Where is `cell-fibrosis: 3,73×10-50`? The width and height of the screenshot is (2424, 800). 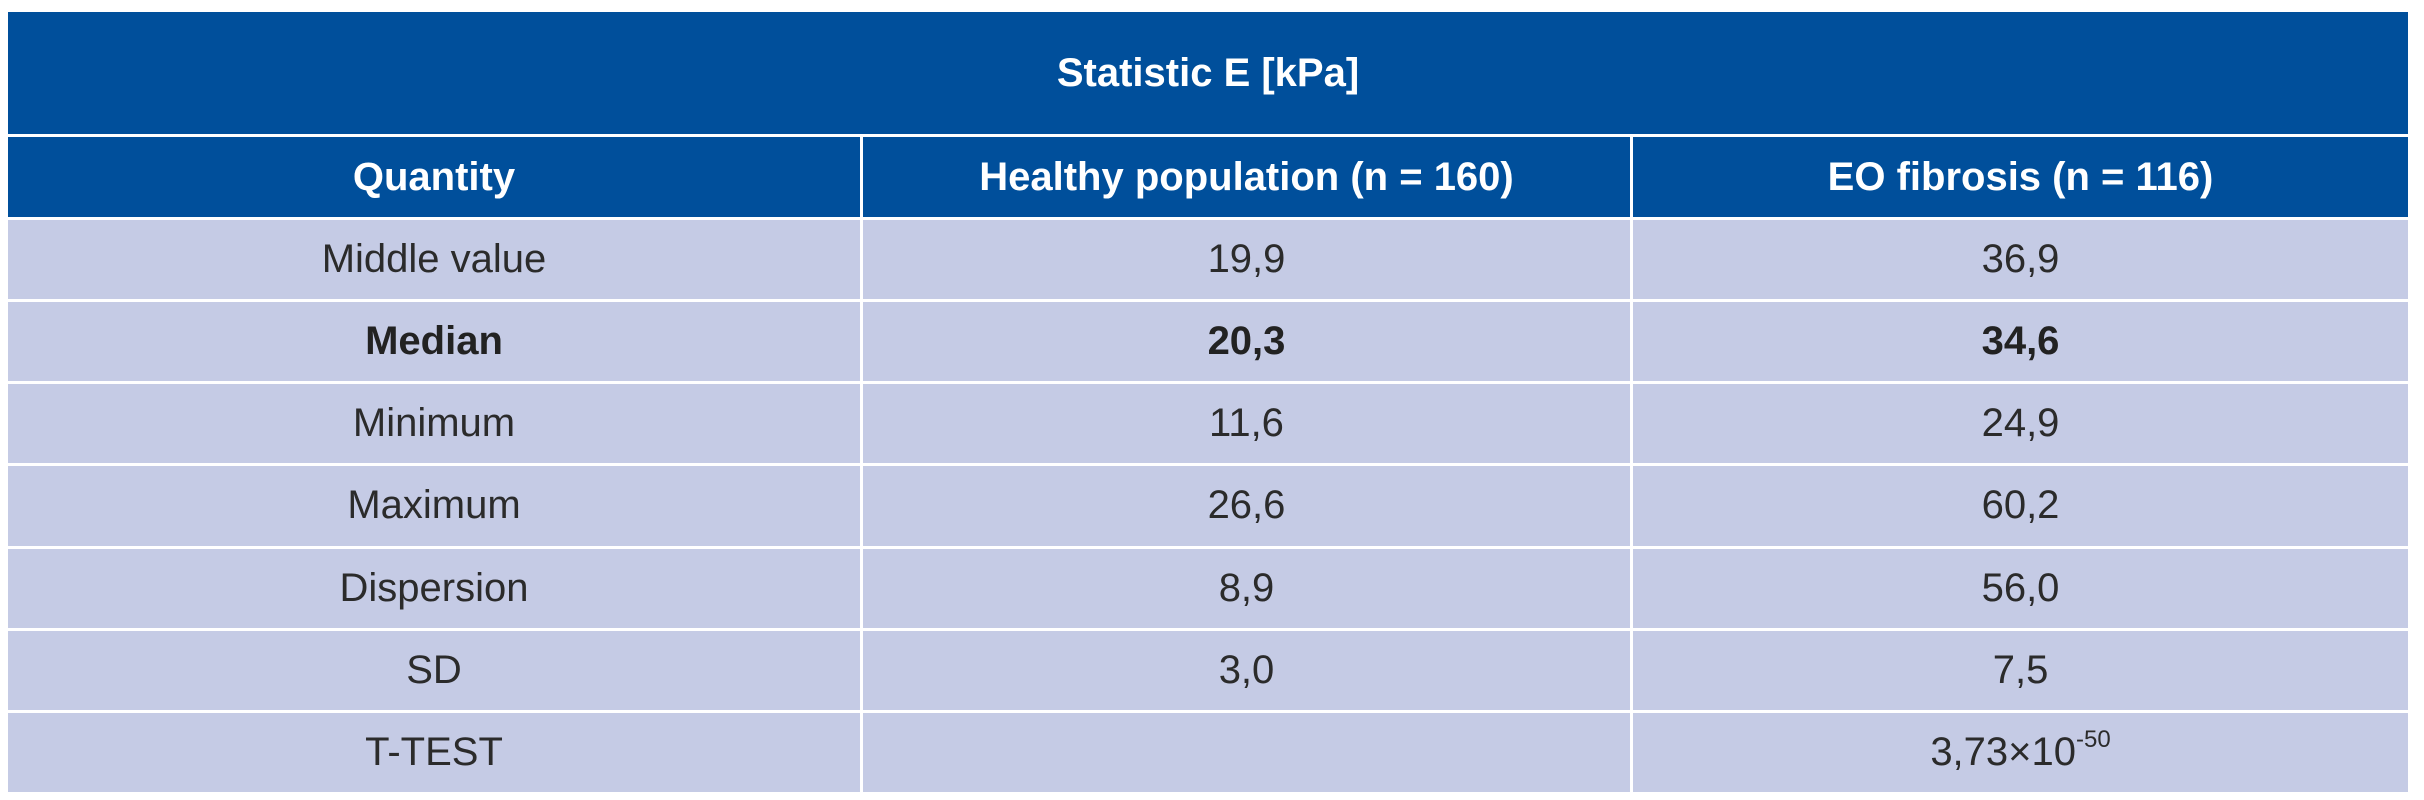 cell-fibrosis: 3,73×10-50 is located at coordinates (2021, 750).